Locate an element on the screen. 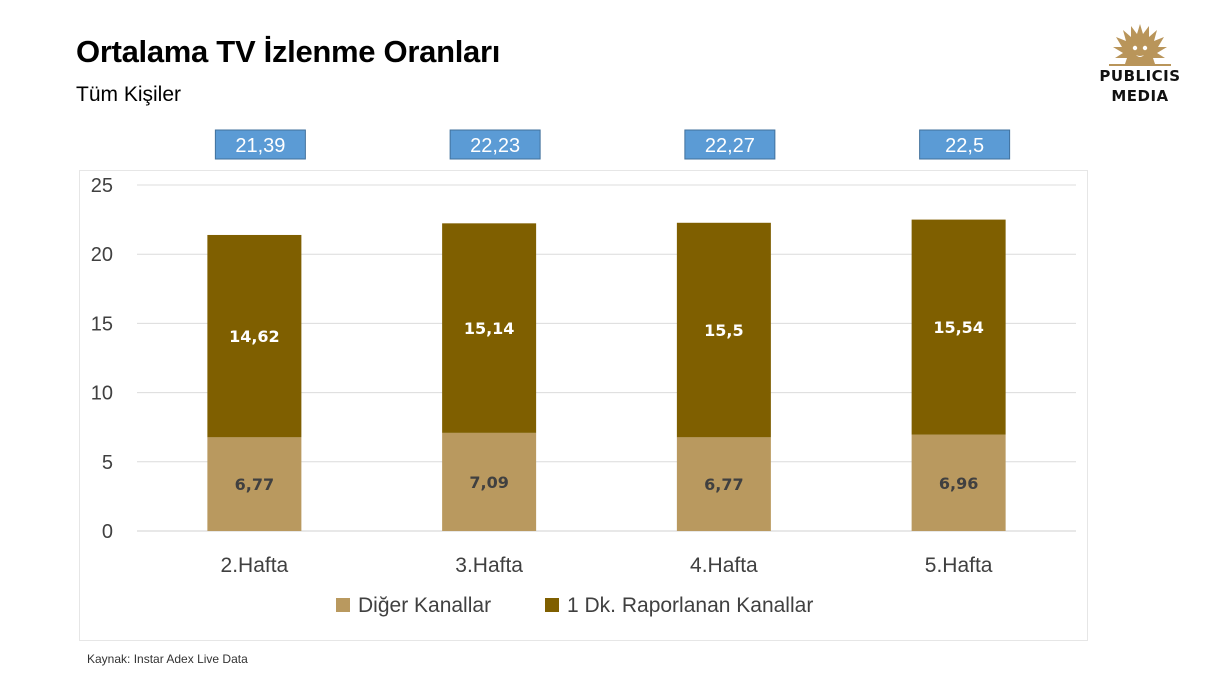 This screenshot has height=681, width=1207. total-label: 22,23 is located at coordinates (495, 146).